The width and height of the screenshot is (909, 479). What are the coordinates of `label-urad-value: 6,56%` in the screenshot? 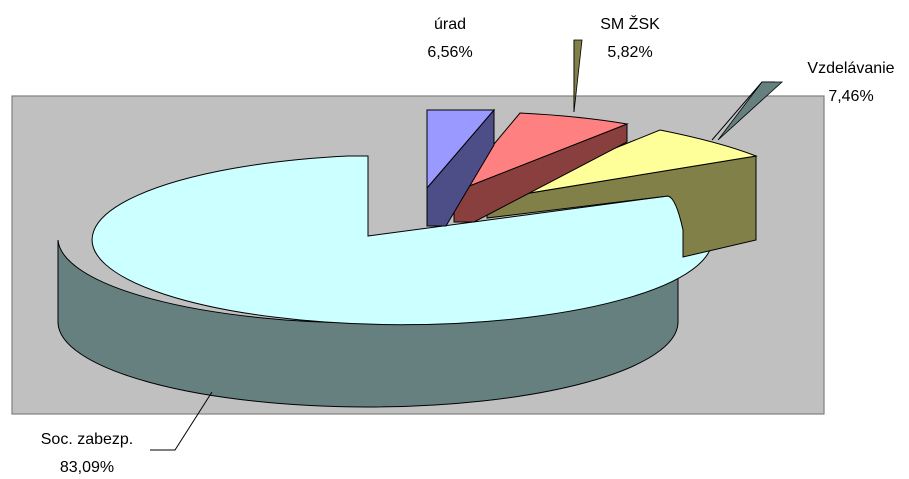 It's located at (449, 52).